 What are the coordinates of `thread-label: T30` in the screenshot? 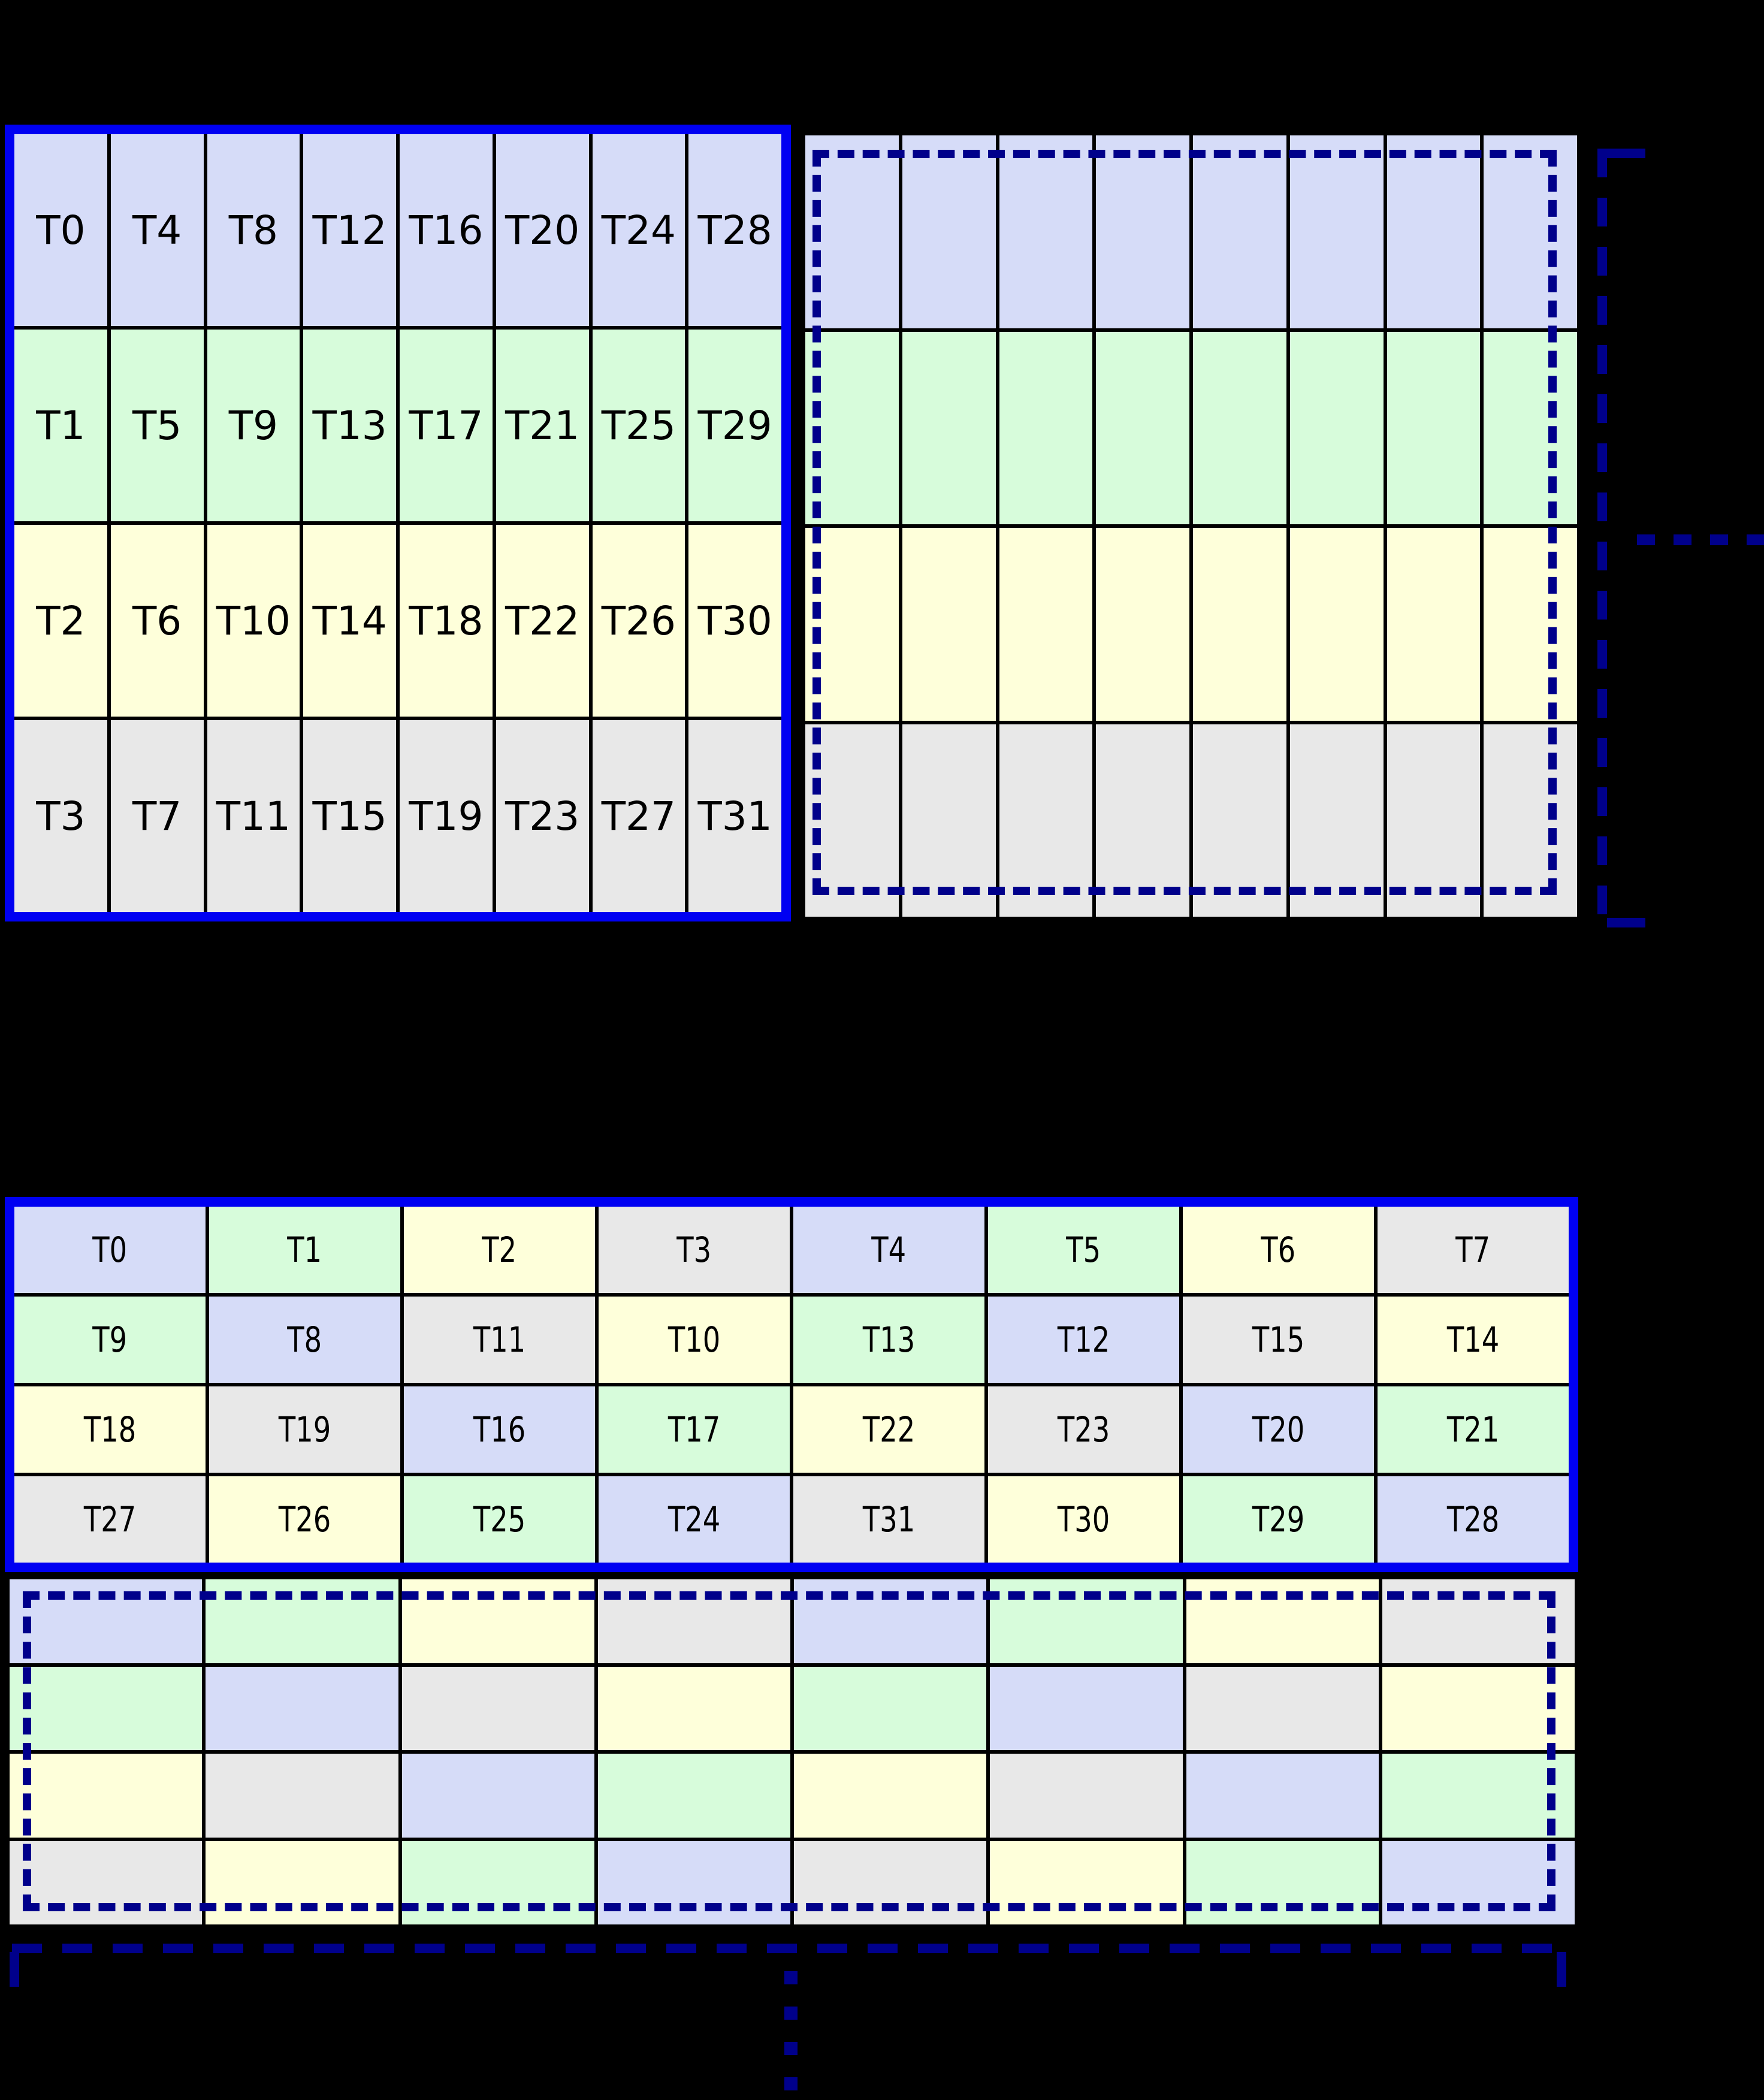 It's located at (734, 620).